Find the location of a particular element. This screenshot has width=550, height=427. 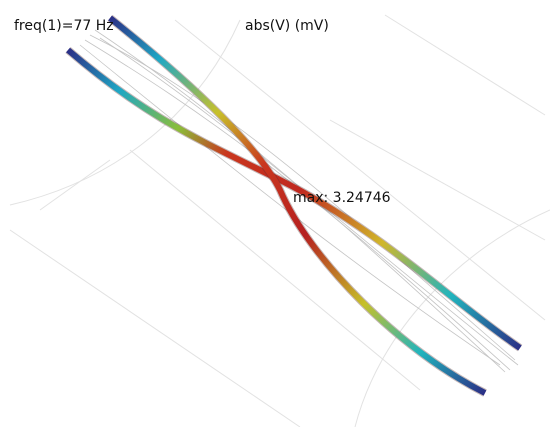

frequency-label: freq(1)=77 Hz is located at coordinates (64, 26).